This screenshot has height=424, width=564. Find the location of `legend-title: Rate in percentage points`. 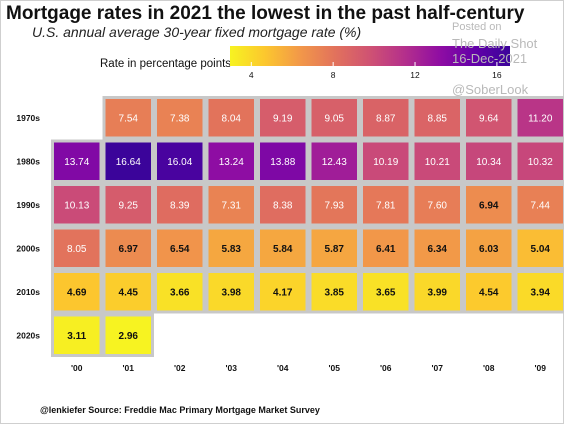

legend-title: Rate in percentage points is located at coordinates (166, 64).